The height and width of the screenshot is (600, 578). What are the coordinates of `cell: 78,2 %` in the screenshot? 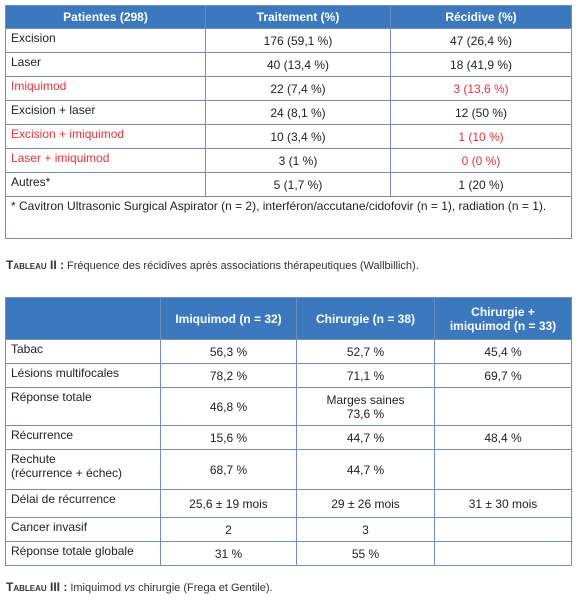 It's located at (228, 375).